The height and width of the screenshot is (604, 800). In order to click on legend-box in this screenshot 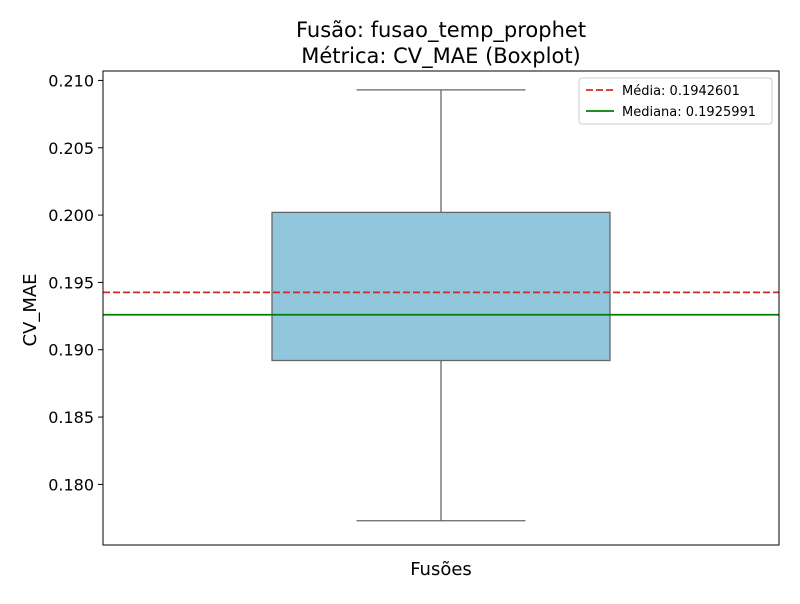, I will do `click(675, 101)`.